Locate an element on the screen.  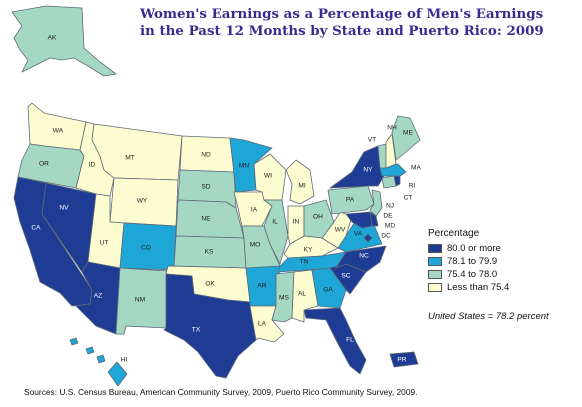
label-CT: CT is located at coordinates (408, 198).